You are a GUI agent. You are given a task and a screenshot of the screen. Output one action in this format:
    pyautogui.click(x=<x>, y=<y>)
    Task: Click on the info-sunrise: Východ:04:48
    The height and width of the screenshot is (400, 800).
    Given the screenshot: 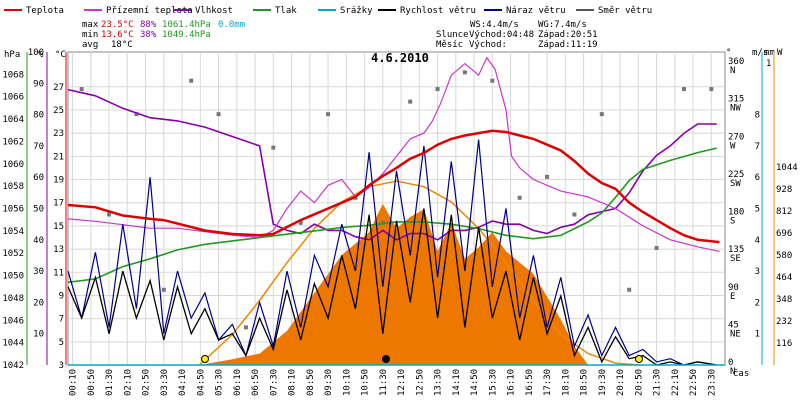 What is the action you would take?
    pyautogui.click(x=501, y=35)
    